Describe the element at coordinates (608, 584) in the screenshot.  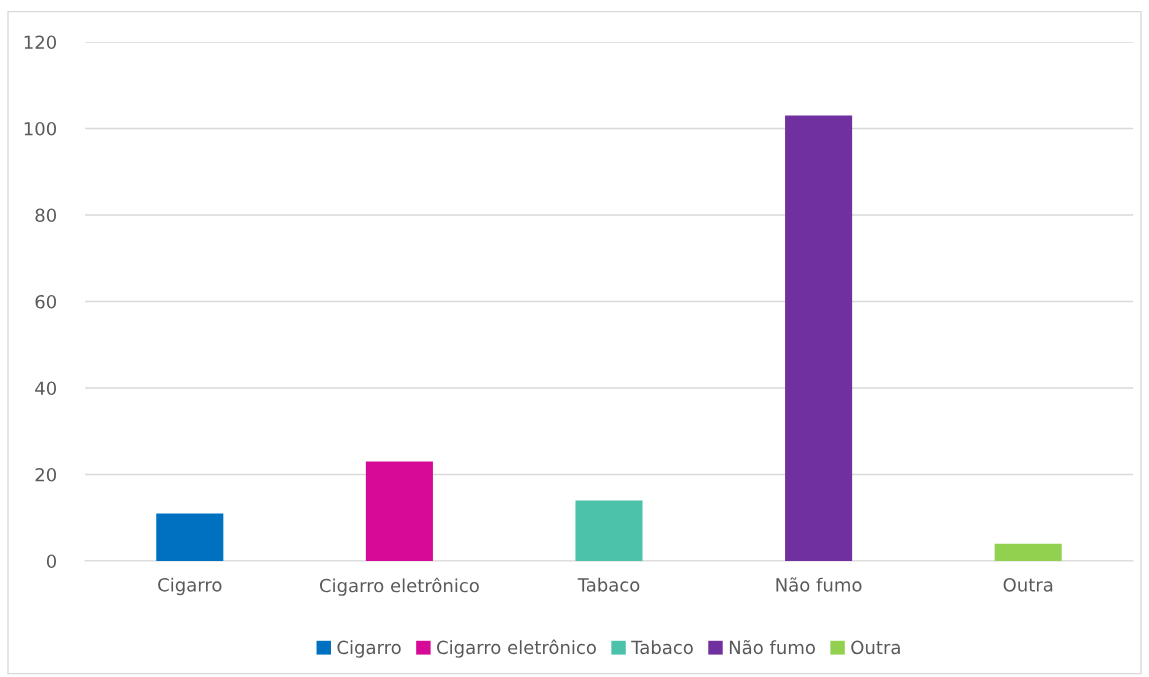
I see `x-tick-label: Tabaco` at that location.